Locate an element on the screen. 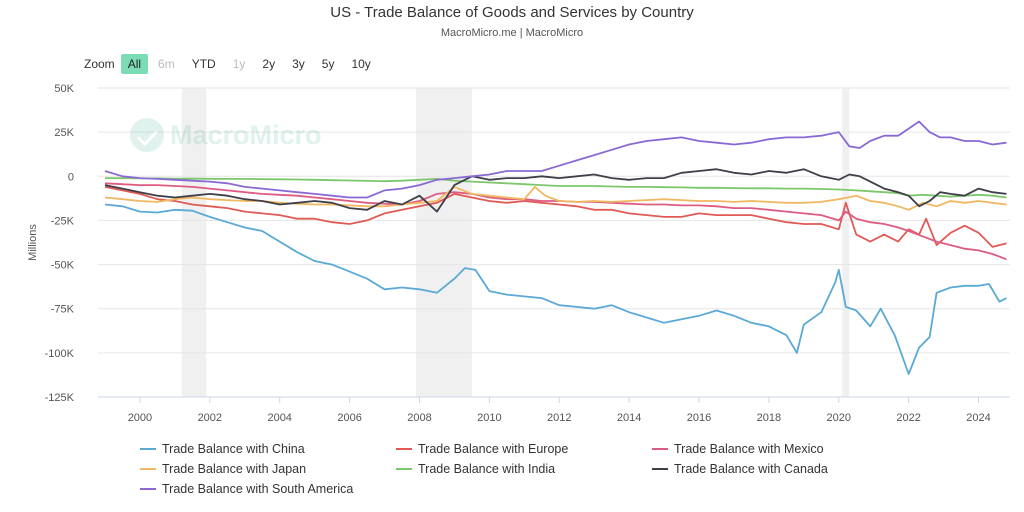 The width and height of the screenshot is (1024, 512). chart-subtitle: MacroMicro.me | MacroMicro is located at coordinates (512, 33).